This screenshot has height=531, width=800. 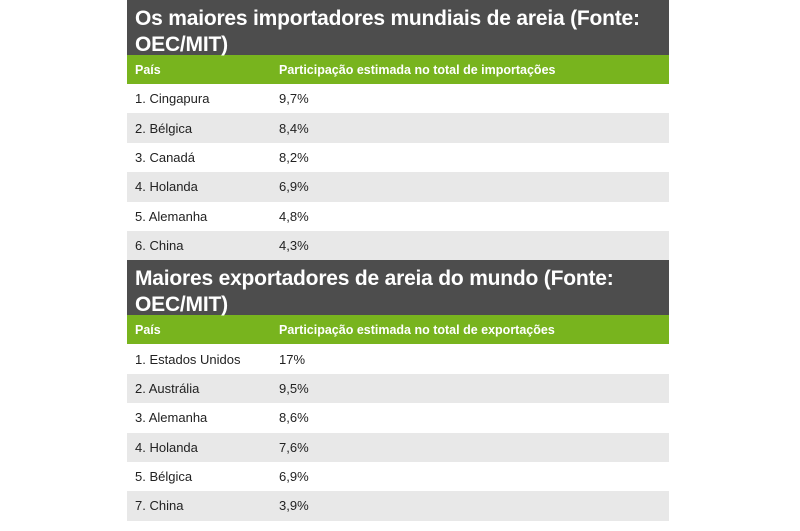 I want to click on table-row: 1. Cingapura 9,7%, so click(x=398, y=99).